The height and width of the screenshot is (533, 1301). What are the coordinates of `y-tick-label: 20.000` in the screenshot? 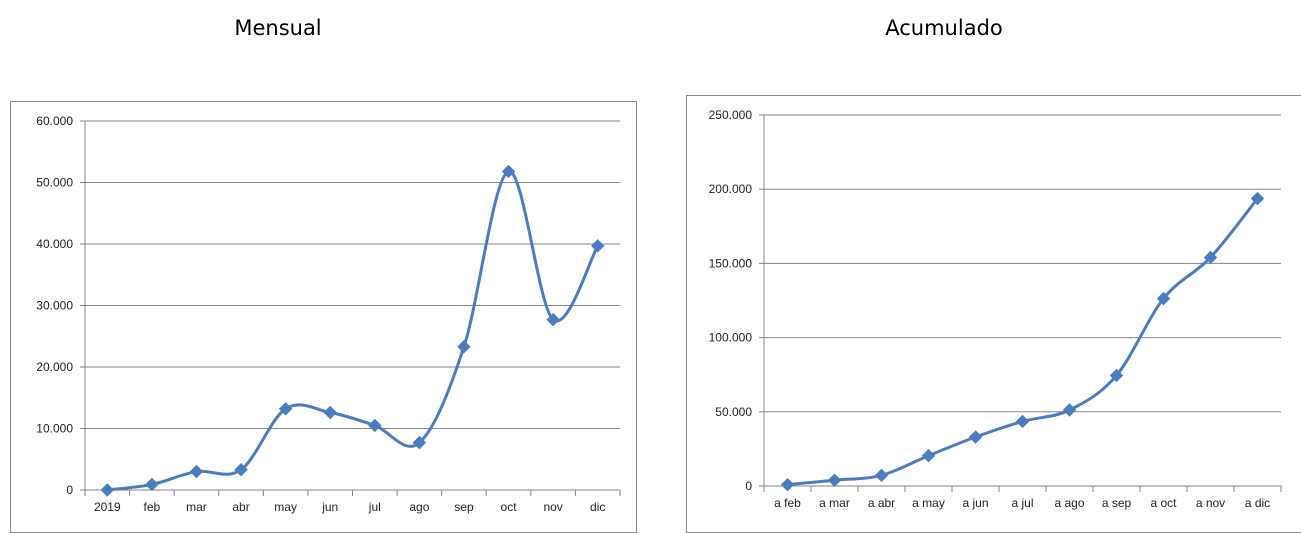 It's located at (54, 367).